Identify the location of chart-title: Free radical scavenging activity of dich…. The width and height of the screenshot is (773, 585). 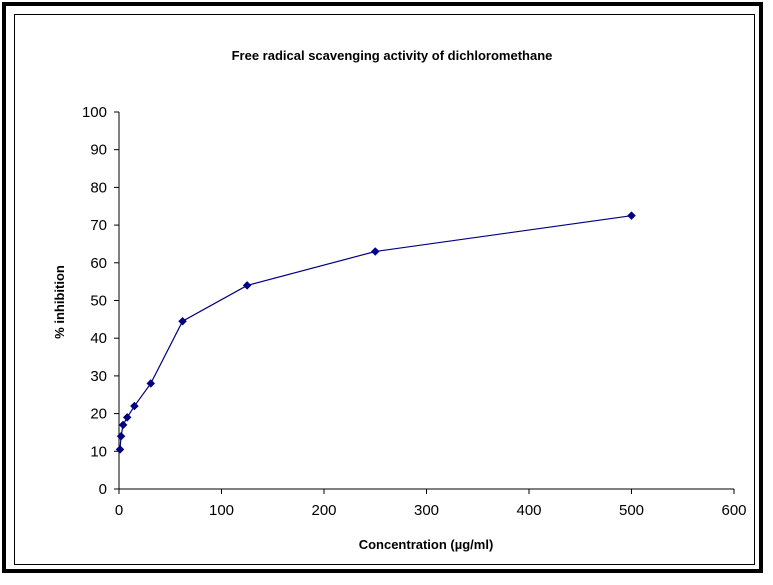
(392, 55).